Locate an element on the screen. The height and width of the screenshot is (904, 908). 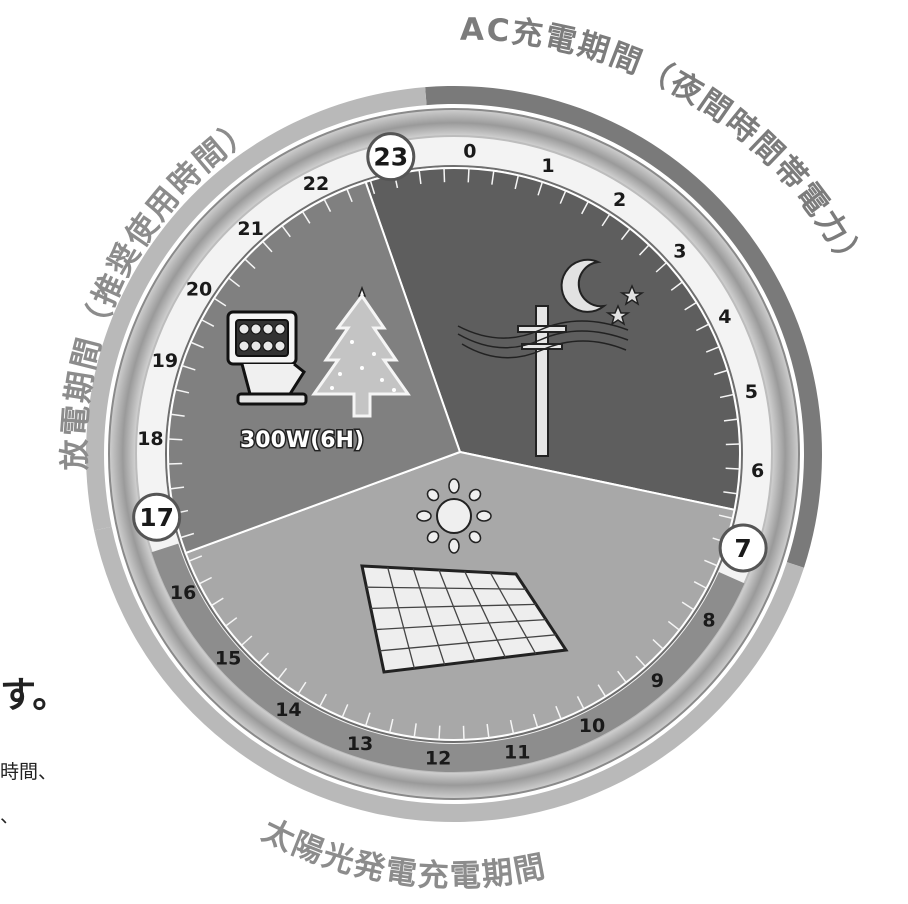
hour-label: 1 is located at coordinates (547, 166).